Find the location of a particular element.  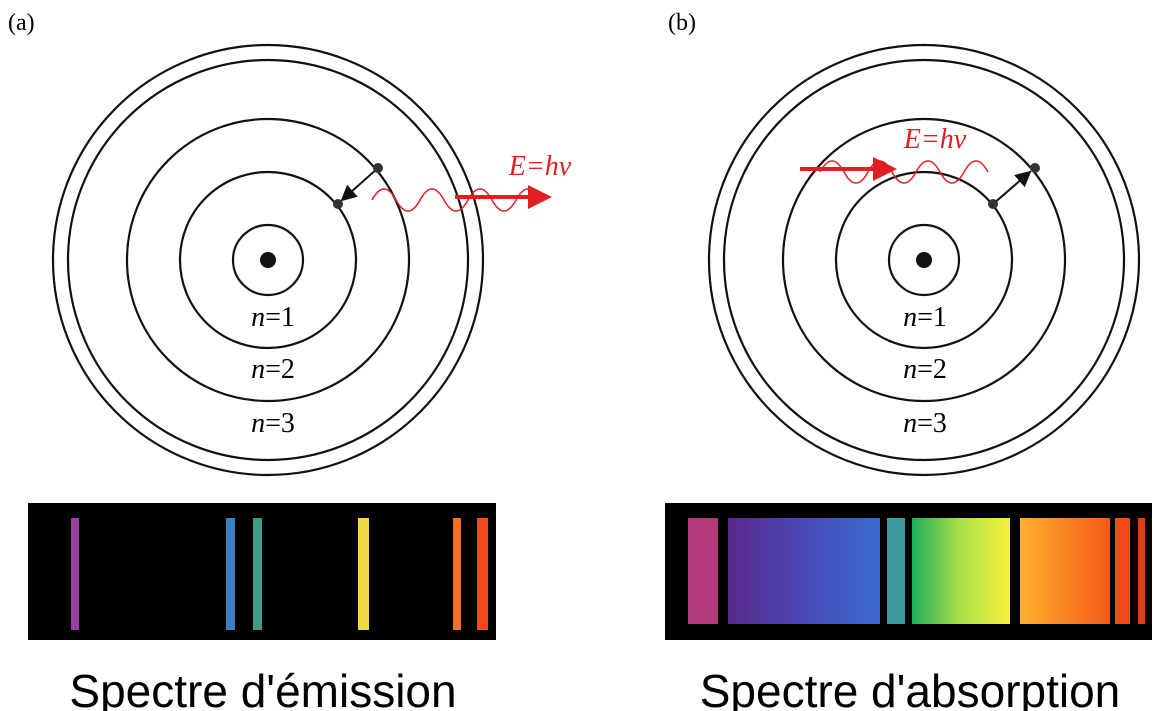

panel-label: (b) is located at coordinates (682, 23).